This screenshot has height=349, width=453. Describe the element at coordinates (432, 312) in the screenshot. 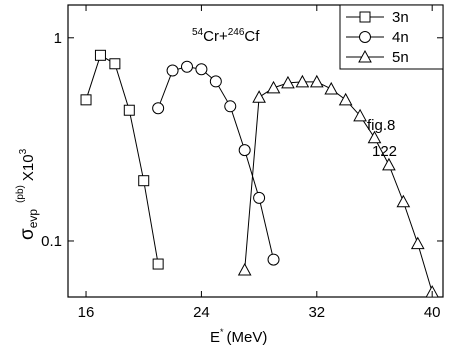

I see `x-tick-label: 40` at that location.